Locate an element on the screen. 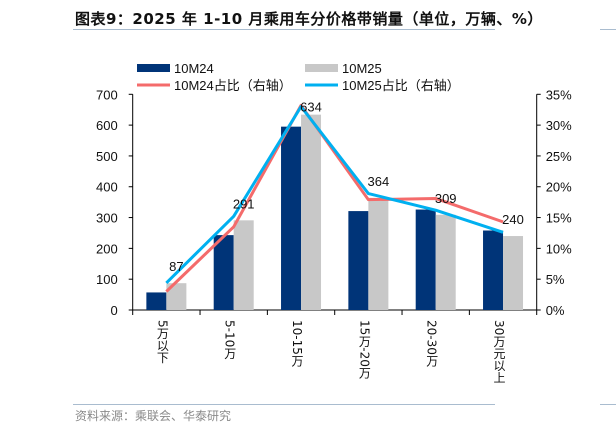 The image size is (616, 434). right-tick-label: 0% is located at coordinates (555, 310).